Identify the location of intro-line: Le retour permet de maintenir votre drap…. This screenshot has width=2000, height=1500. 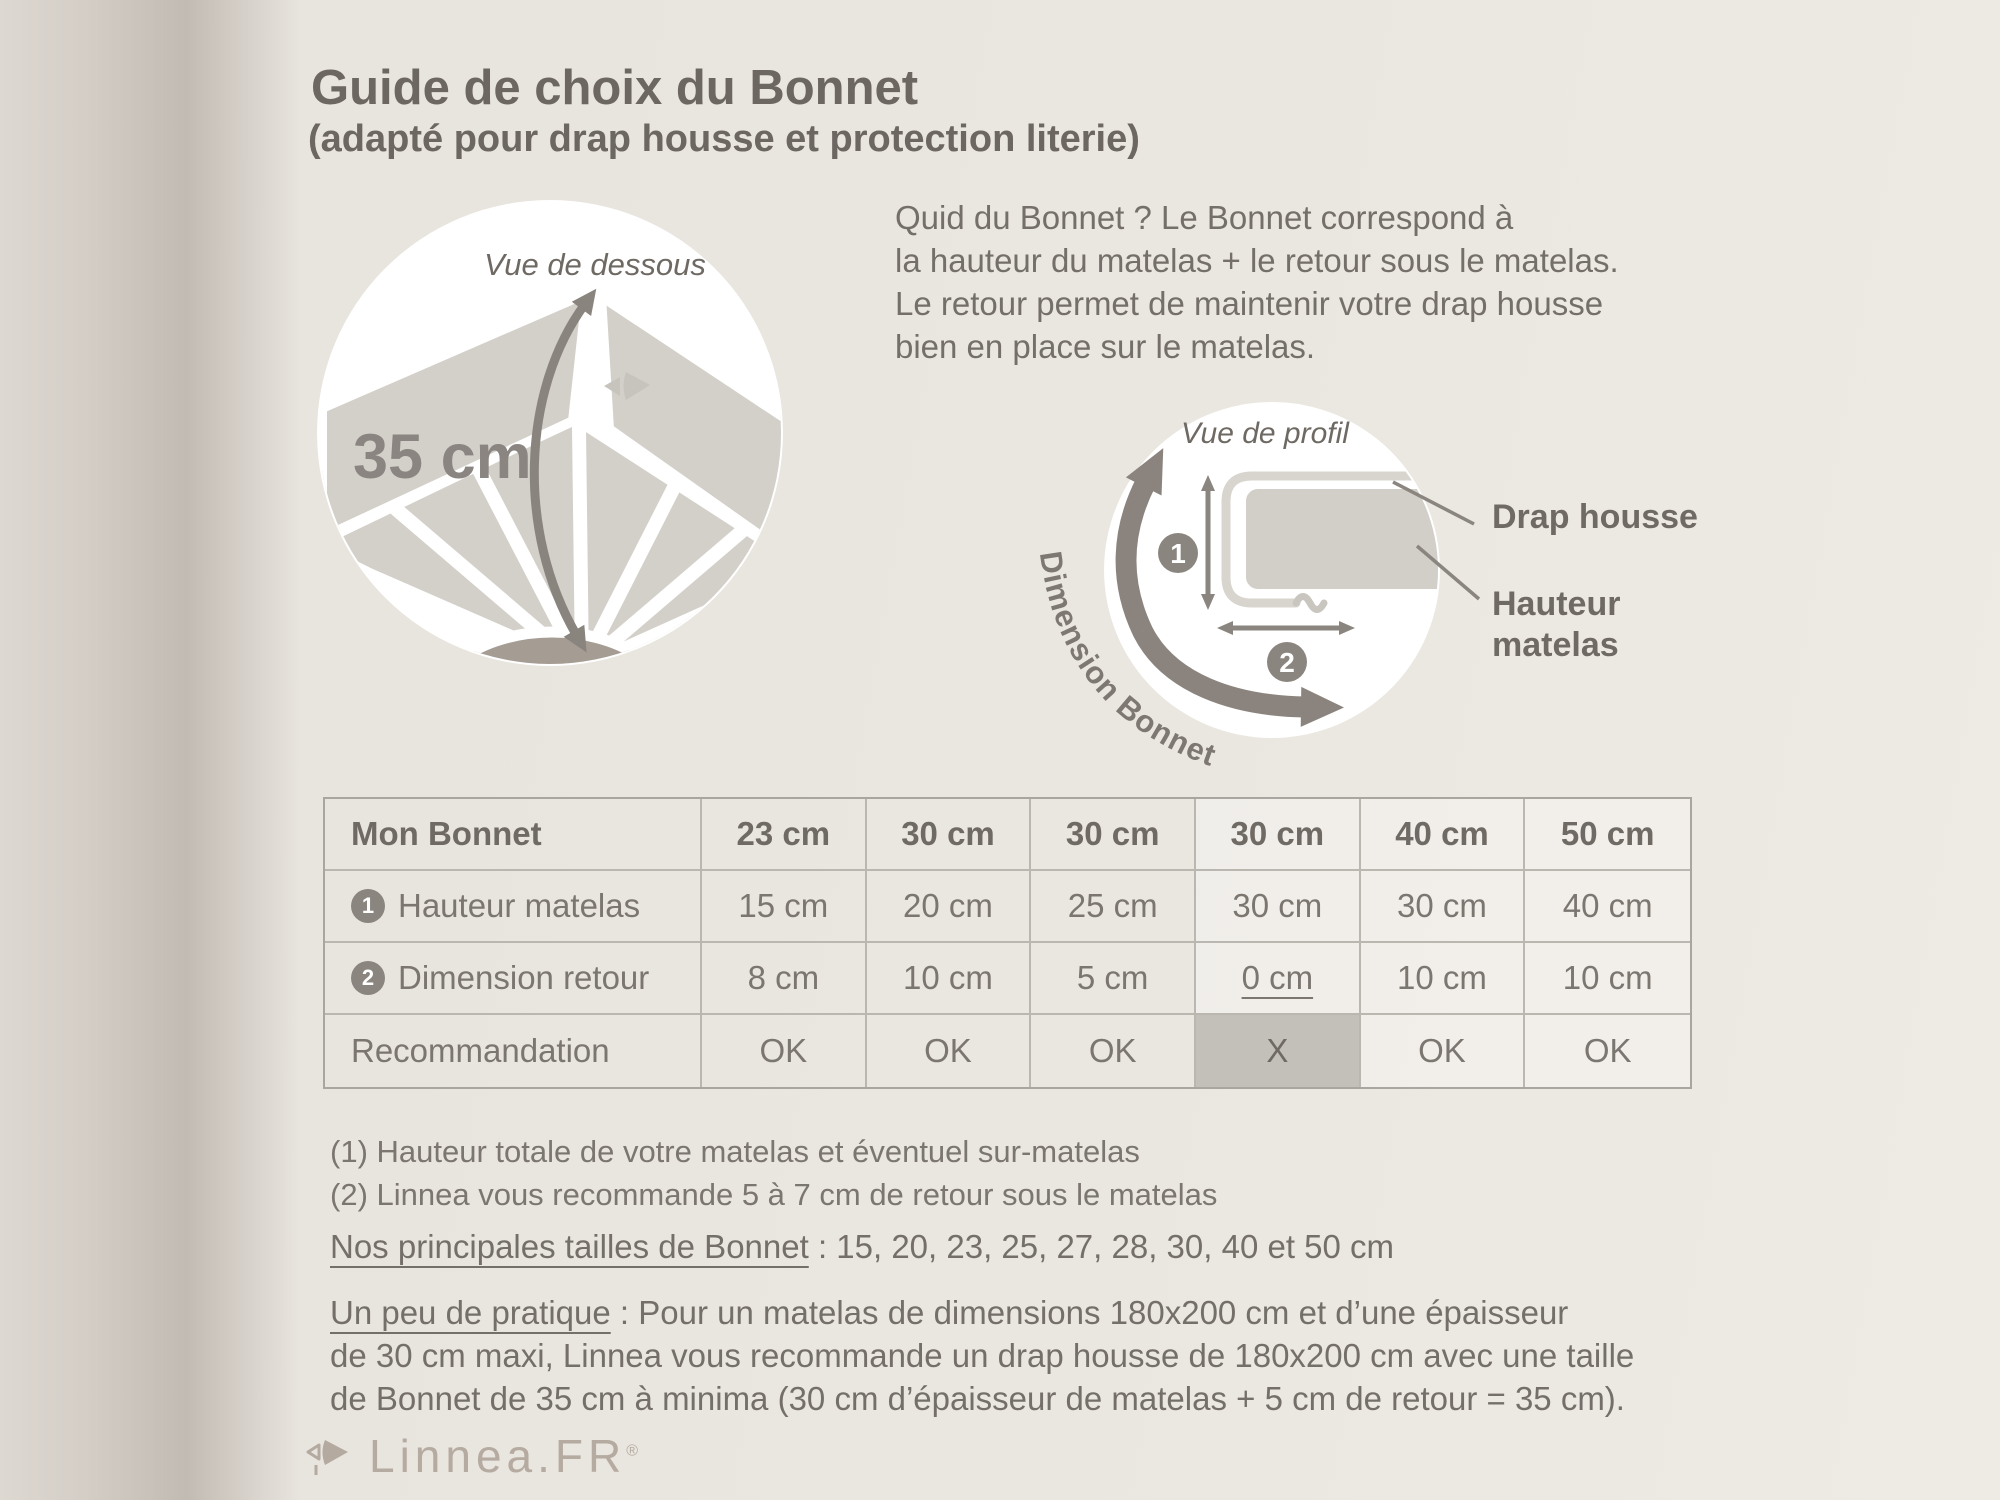
(1249, 303).